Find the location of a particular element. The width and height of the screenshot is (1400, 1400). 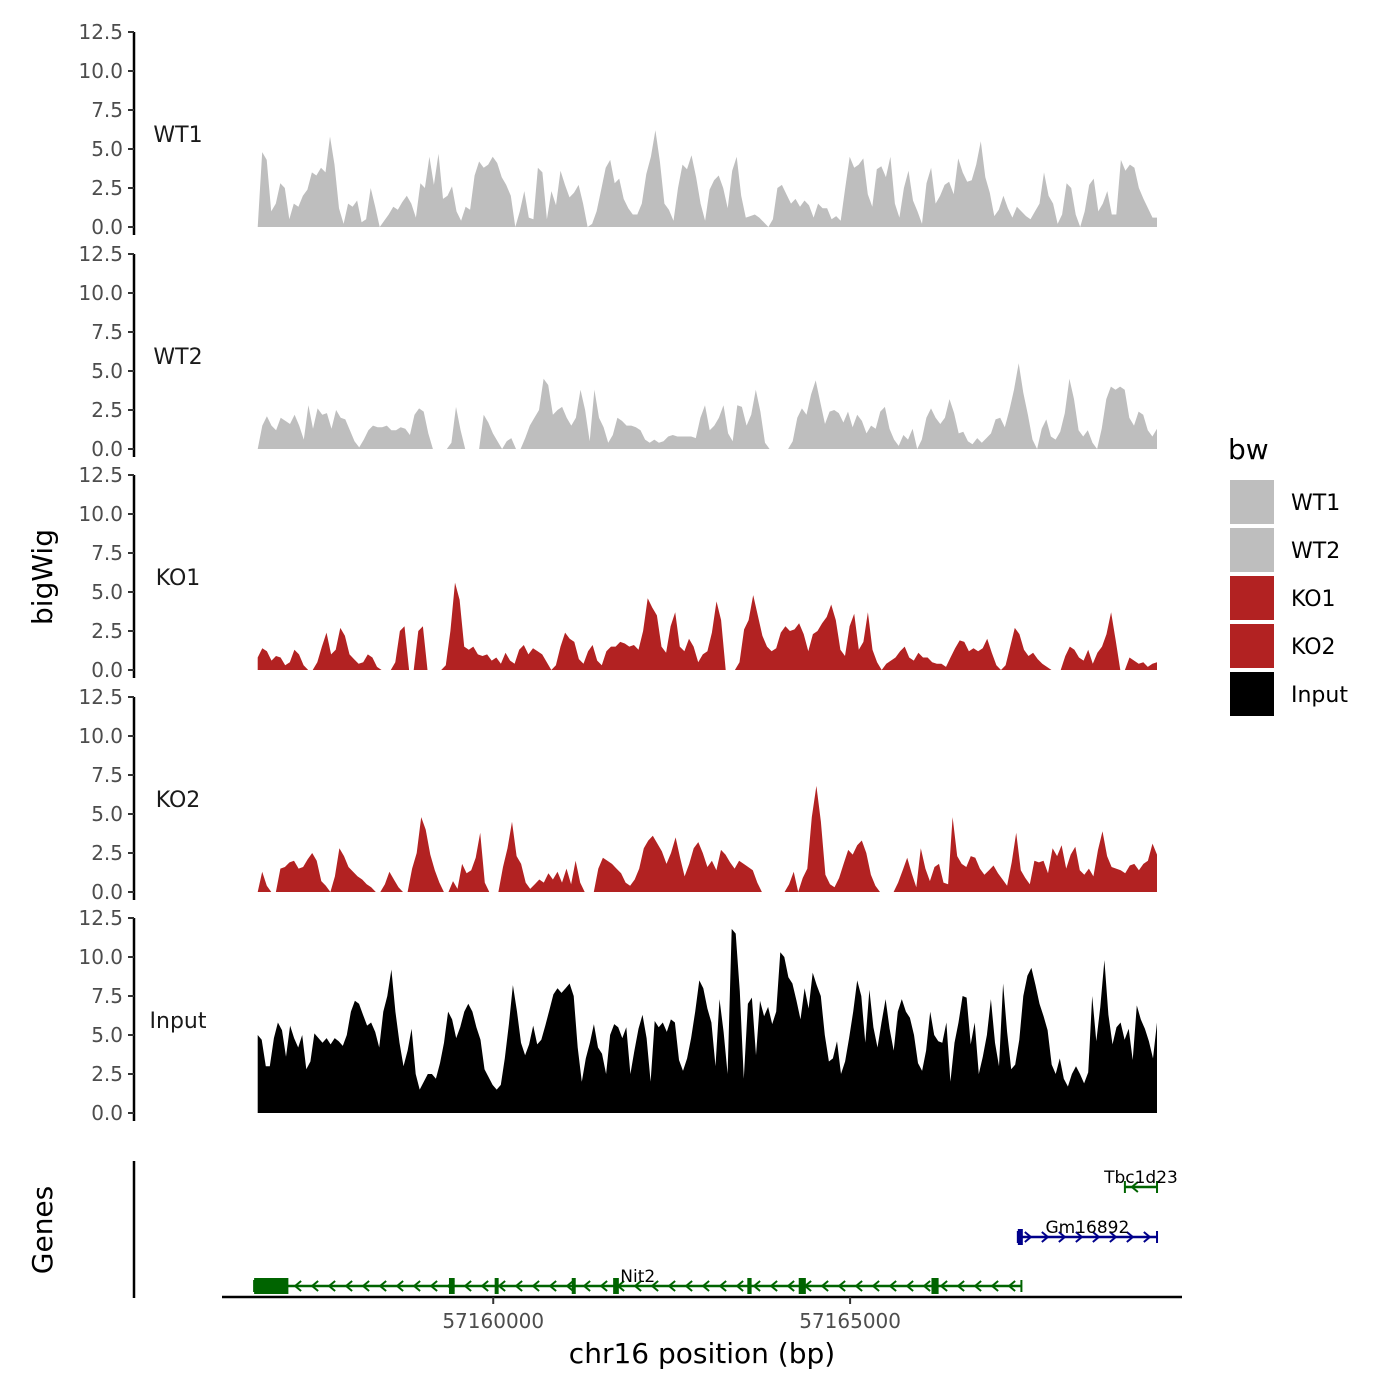

track-ko2: 0.0 2.5 5.0 7.5 10.0 12.5 KO2 is located at coordinates (617, 794).